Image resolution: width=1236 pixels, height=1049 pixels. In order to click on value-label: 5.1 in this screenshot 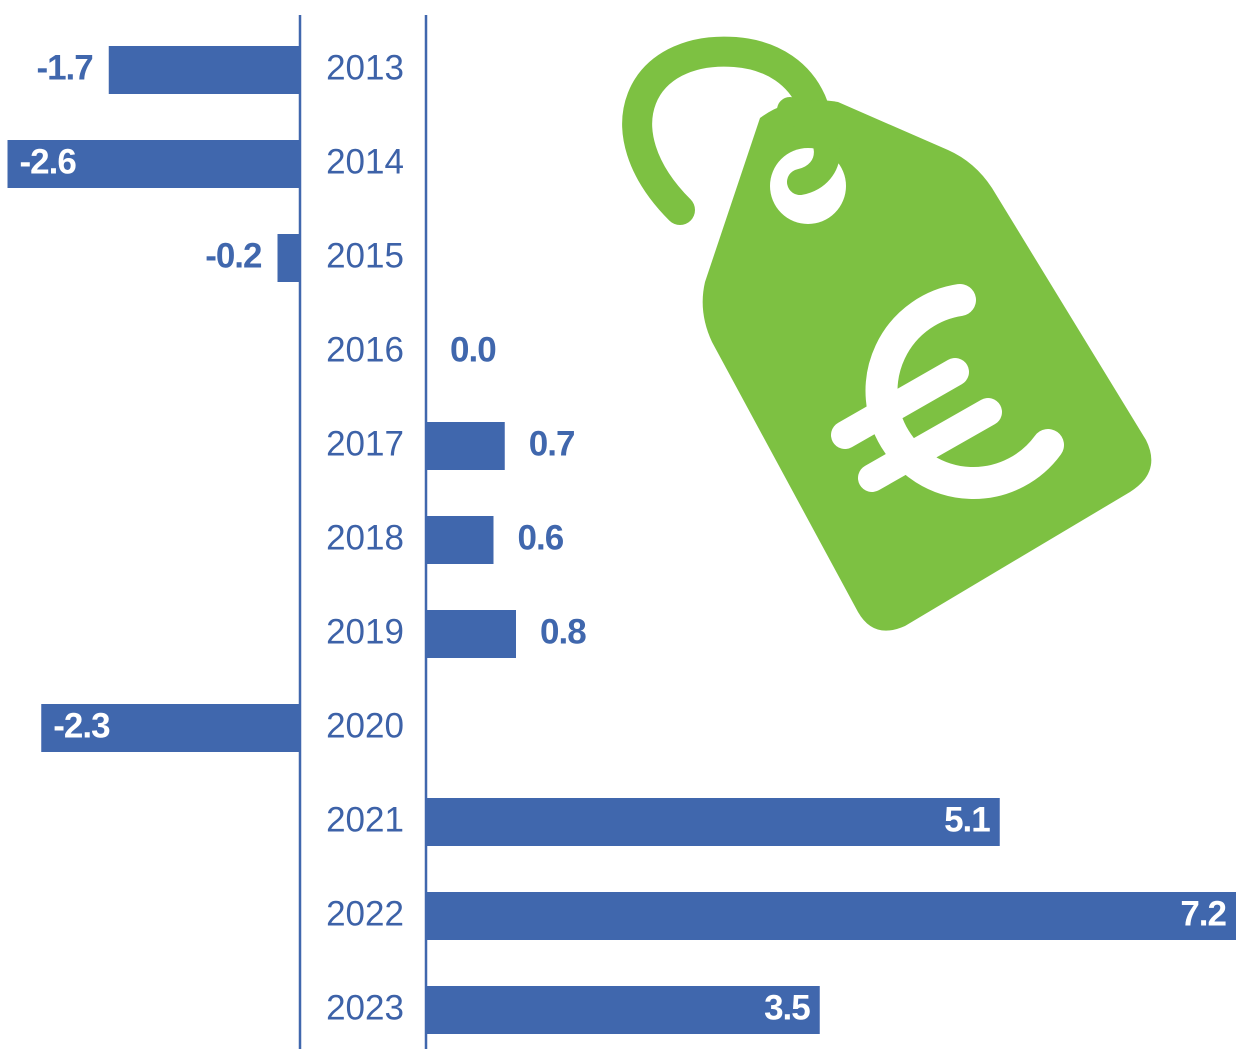, I will do `click(967, 819)`.